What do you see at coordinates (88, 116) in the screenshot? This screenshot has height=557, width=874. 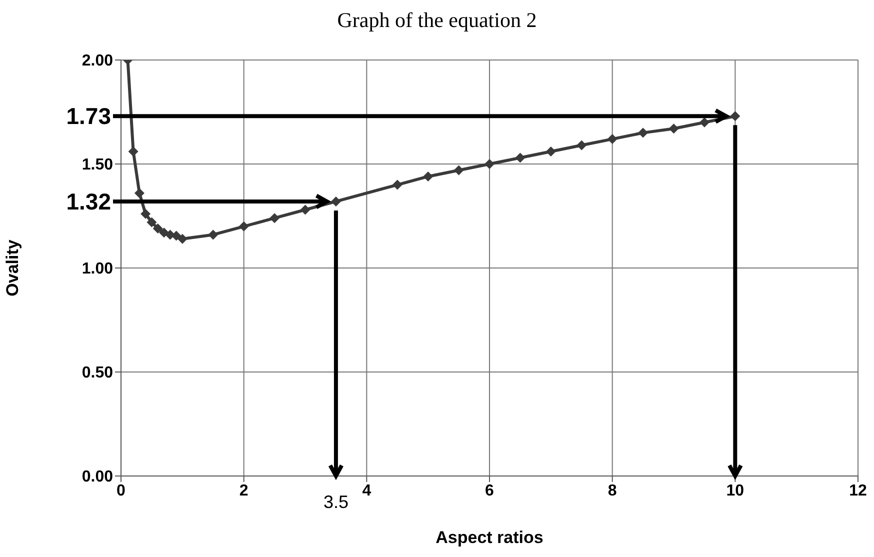 I see `ref-line-label: 1.73` at bounding box center [88, 116].